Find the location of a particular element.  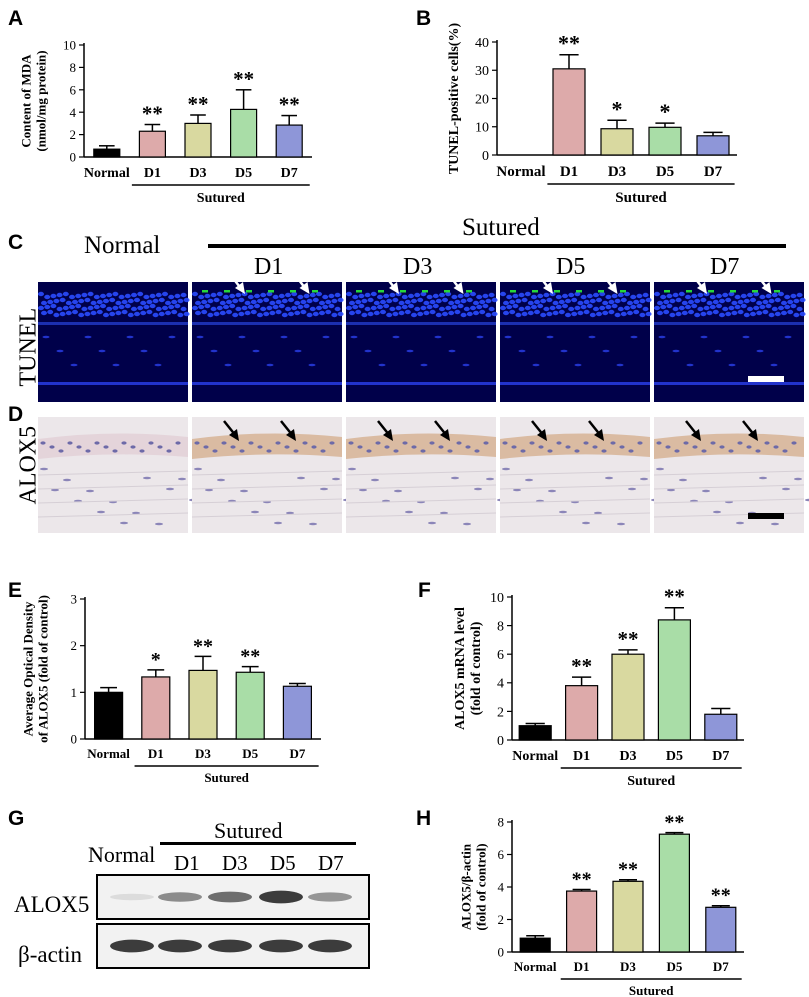

epithelium-layer is located at coordinates (729, 446).